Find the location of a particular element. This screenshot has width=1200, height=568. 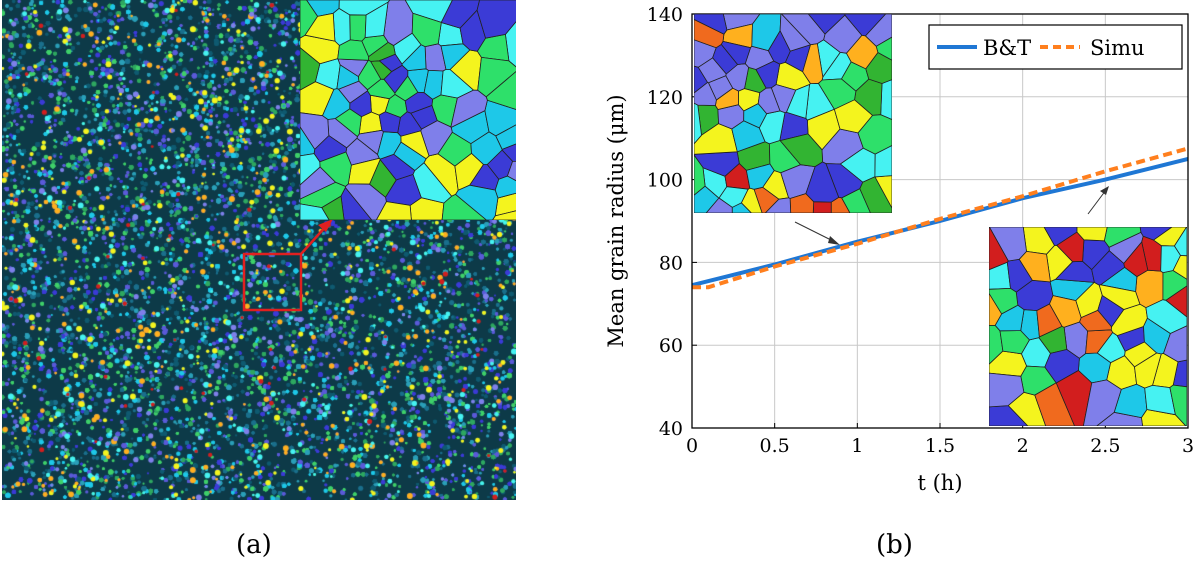

inset-b1-mosaic is located at coordinates (793, 113).